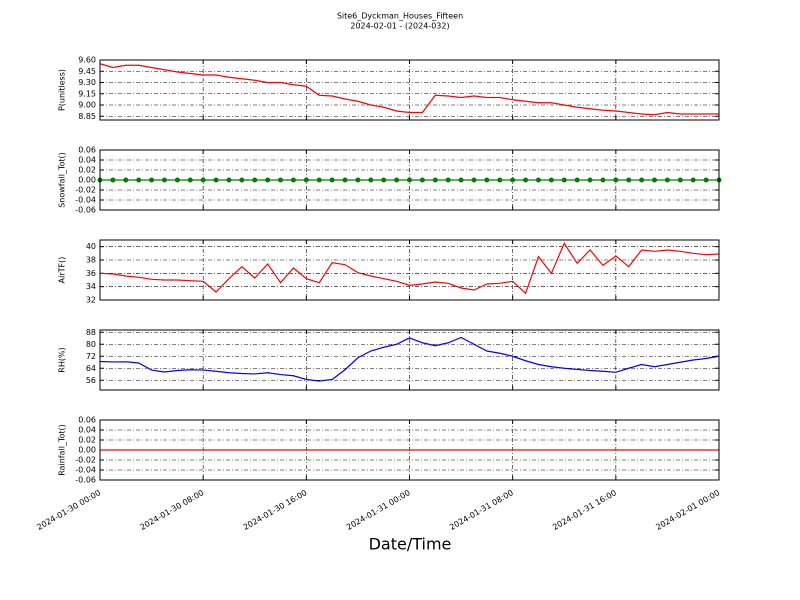 The height and width of the screenshot is (600, 800). What do you see at coordinates (87, 60) in the screenshot?
I see `y-tick-label: 9.60` at bounding box center [87, 60].